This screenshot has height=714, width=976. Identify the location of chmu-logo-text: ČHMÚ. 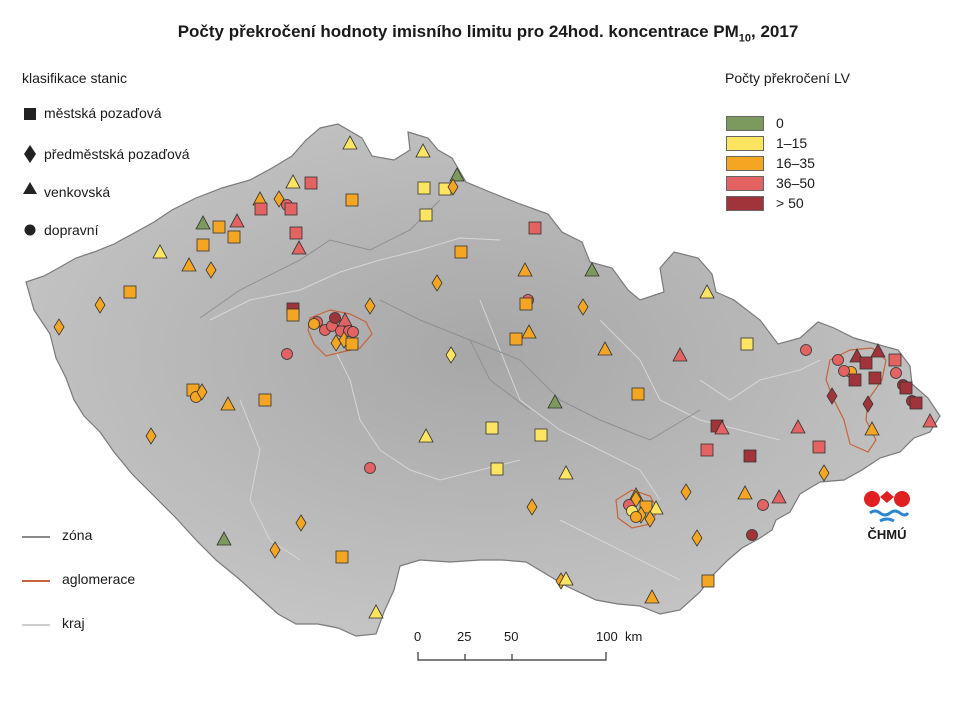
(887, 534).